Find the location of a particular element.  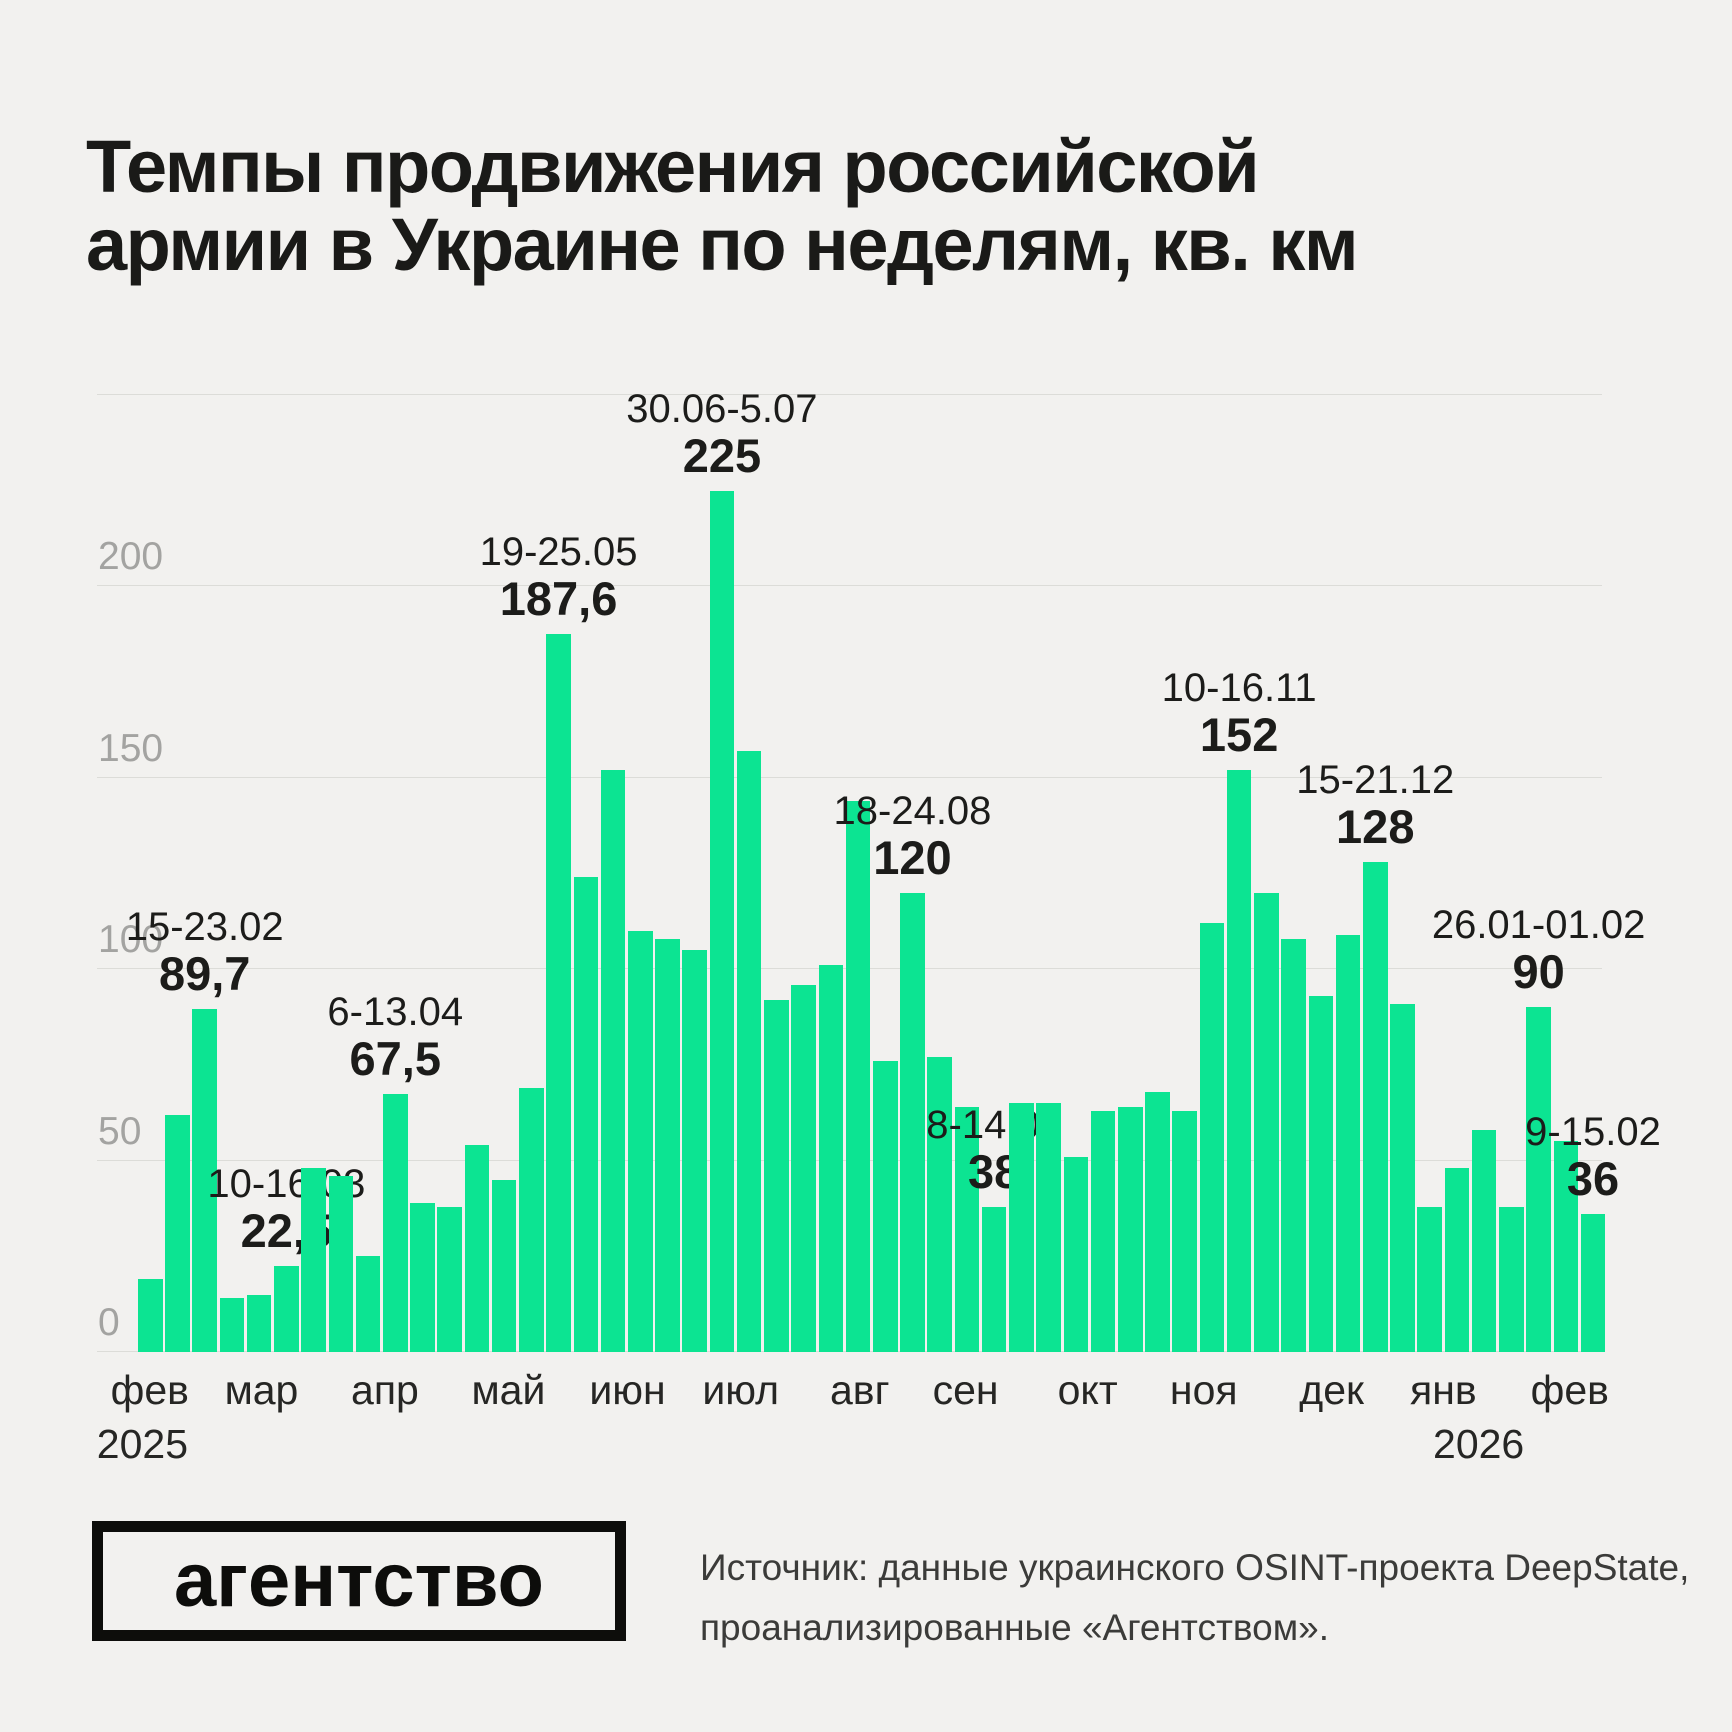

y-tick-label-100: 100 is located at coordinates (131, 940).